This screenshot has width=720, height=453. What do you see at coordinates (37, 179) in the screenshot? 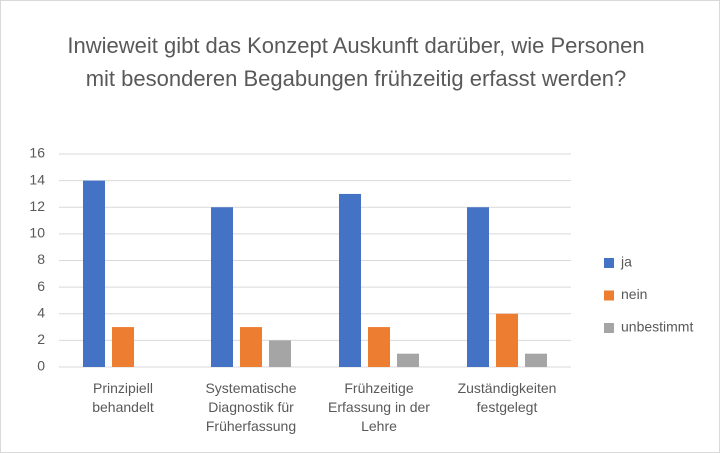
I see `y-tick-label: 14` at bounding box center [37, 179].